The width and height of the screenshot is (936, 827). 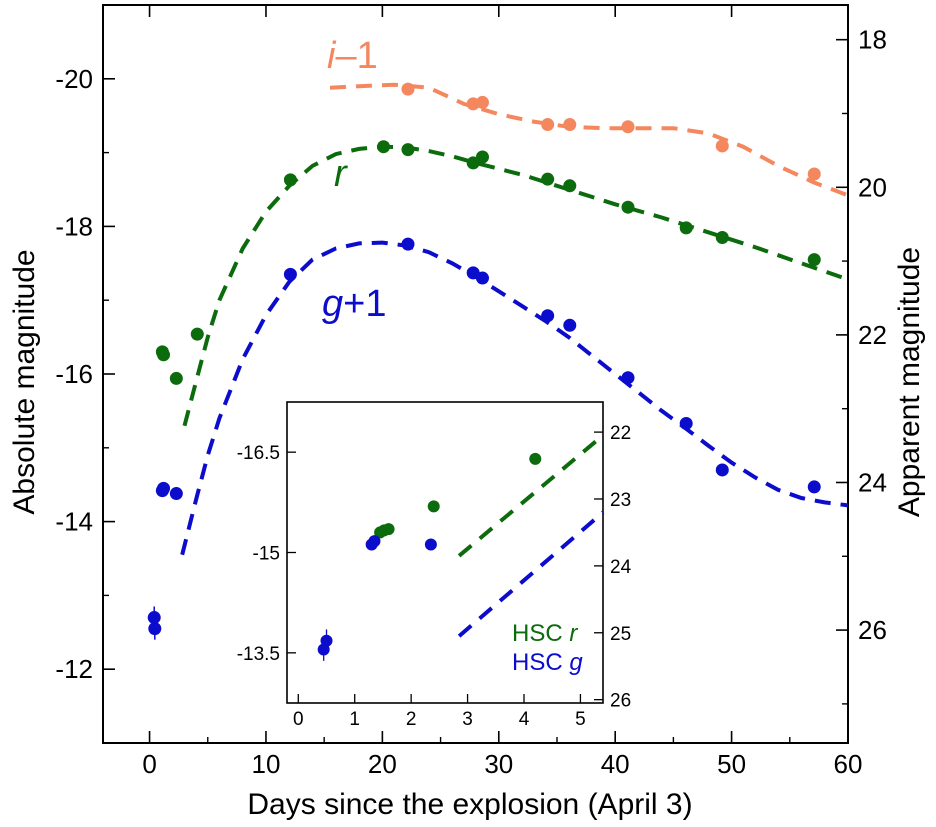 I want to click on main-i-model-curve, so click(x=589, y=140).